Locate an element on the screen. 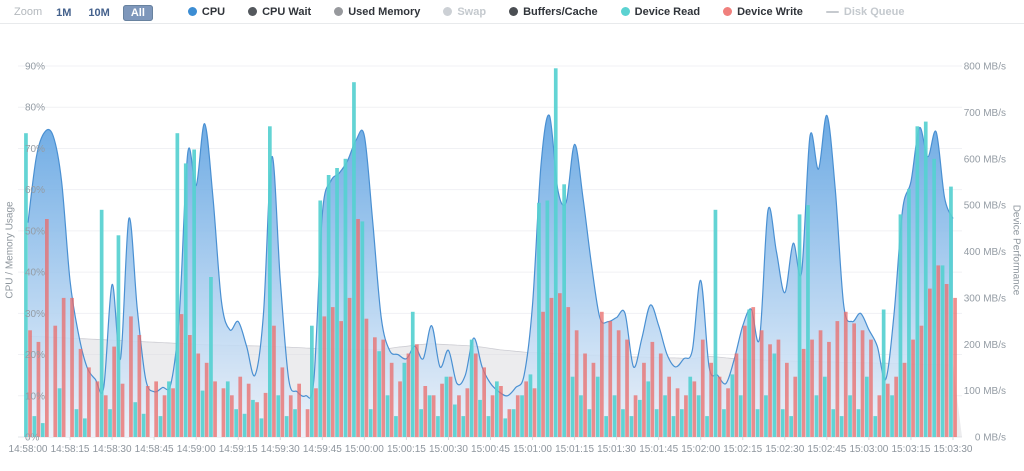 This screenshot has height=471, width=1024. svg-text: 500 MB/s is located at coordinates (985, 206).